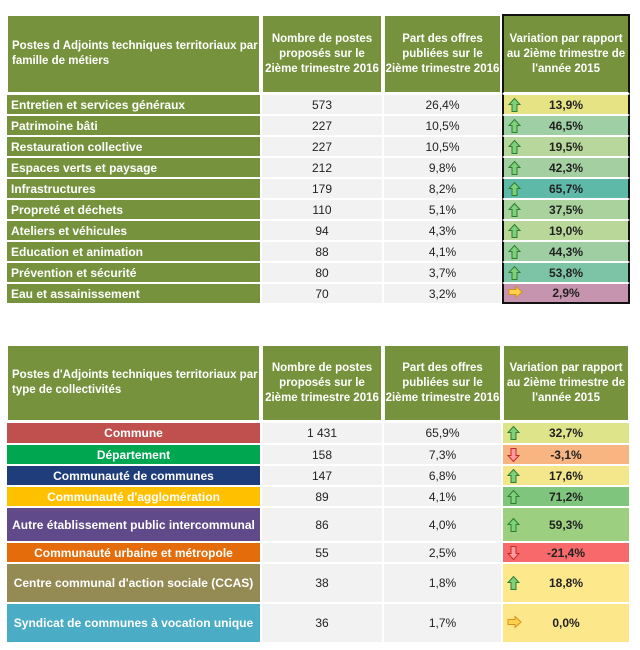  Describe the element at coordinates (133, 272) in the screenshot. I see `row-label: Prévention et sécurité` at that location.